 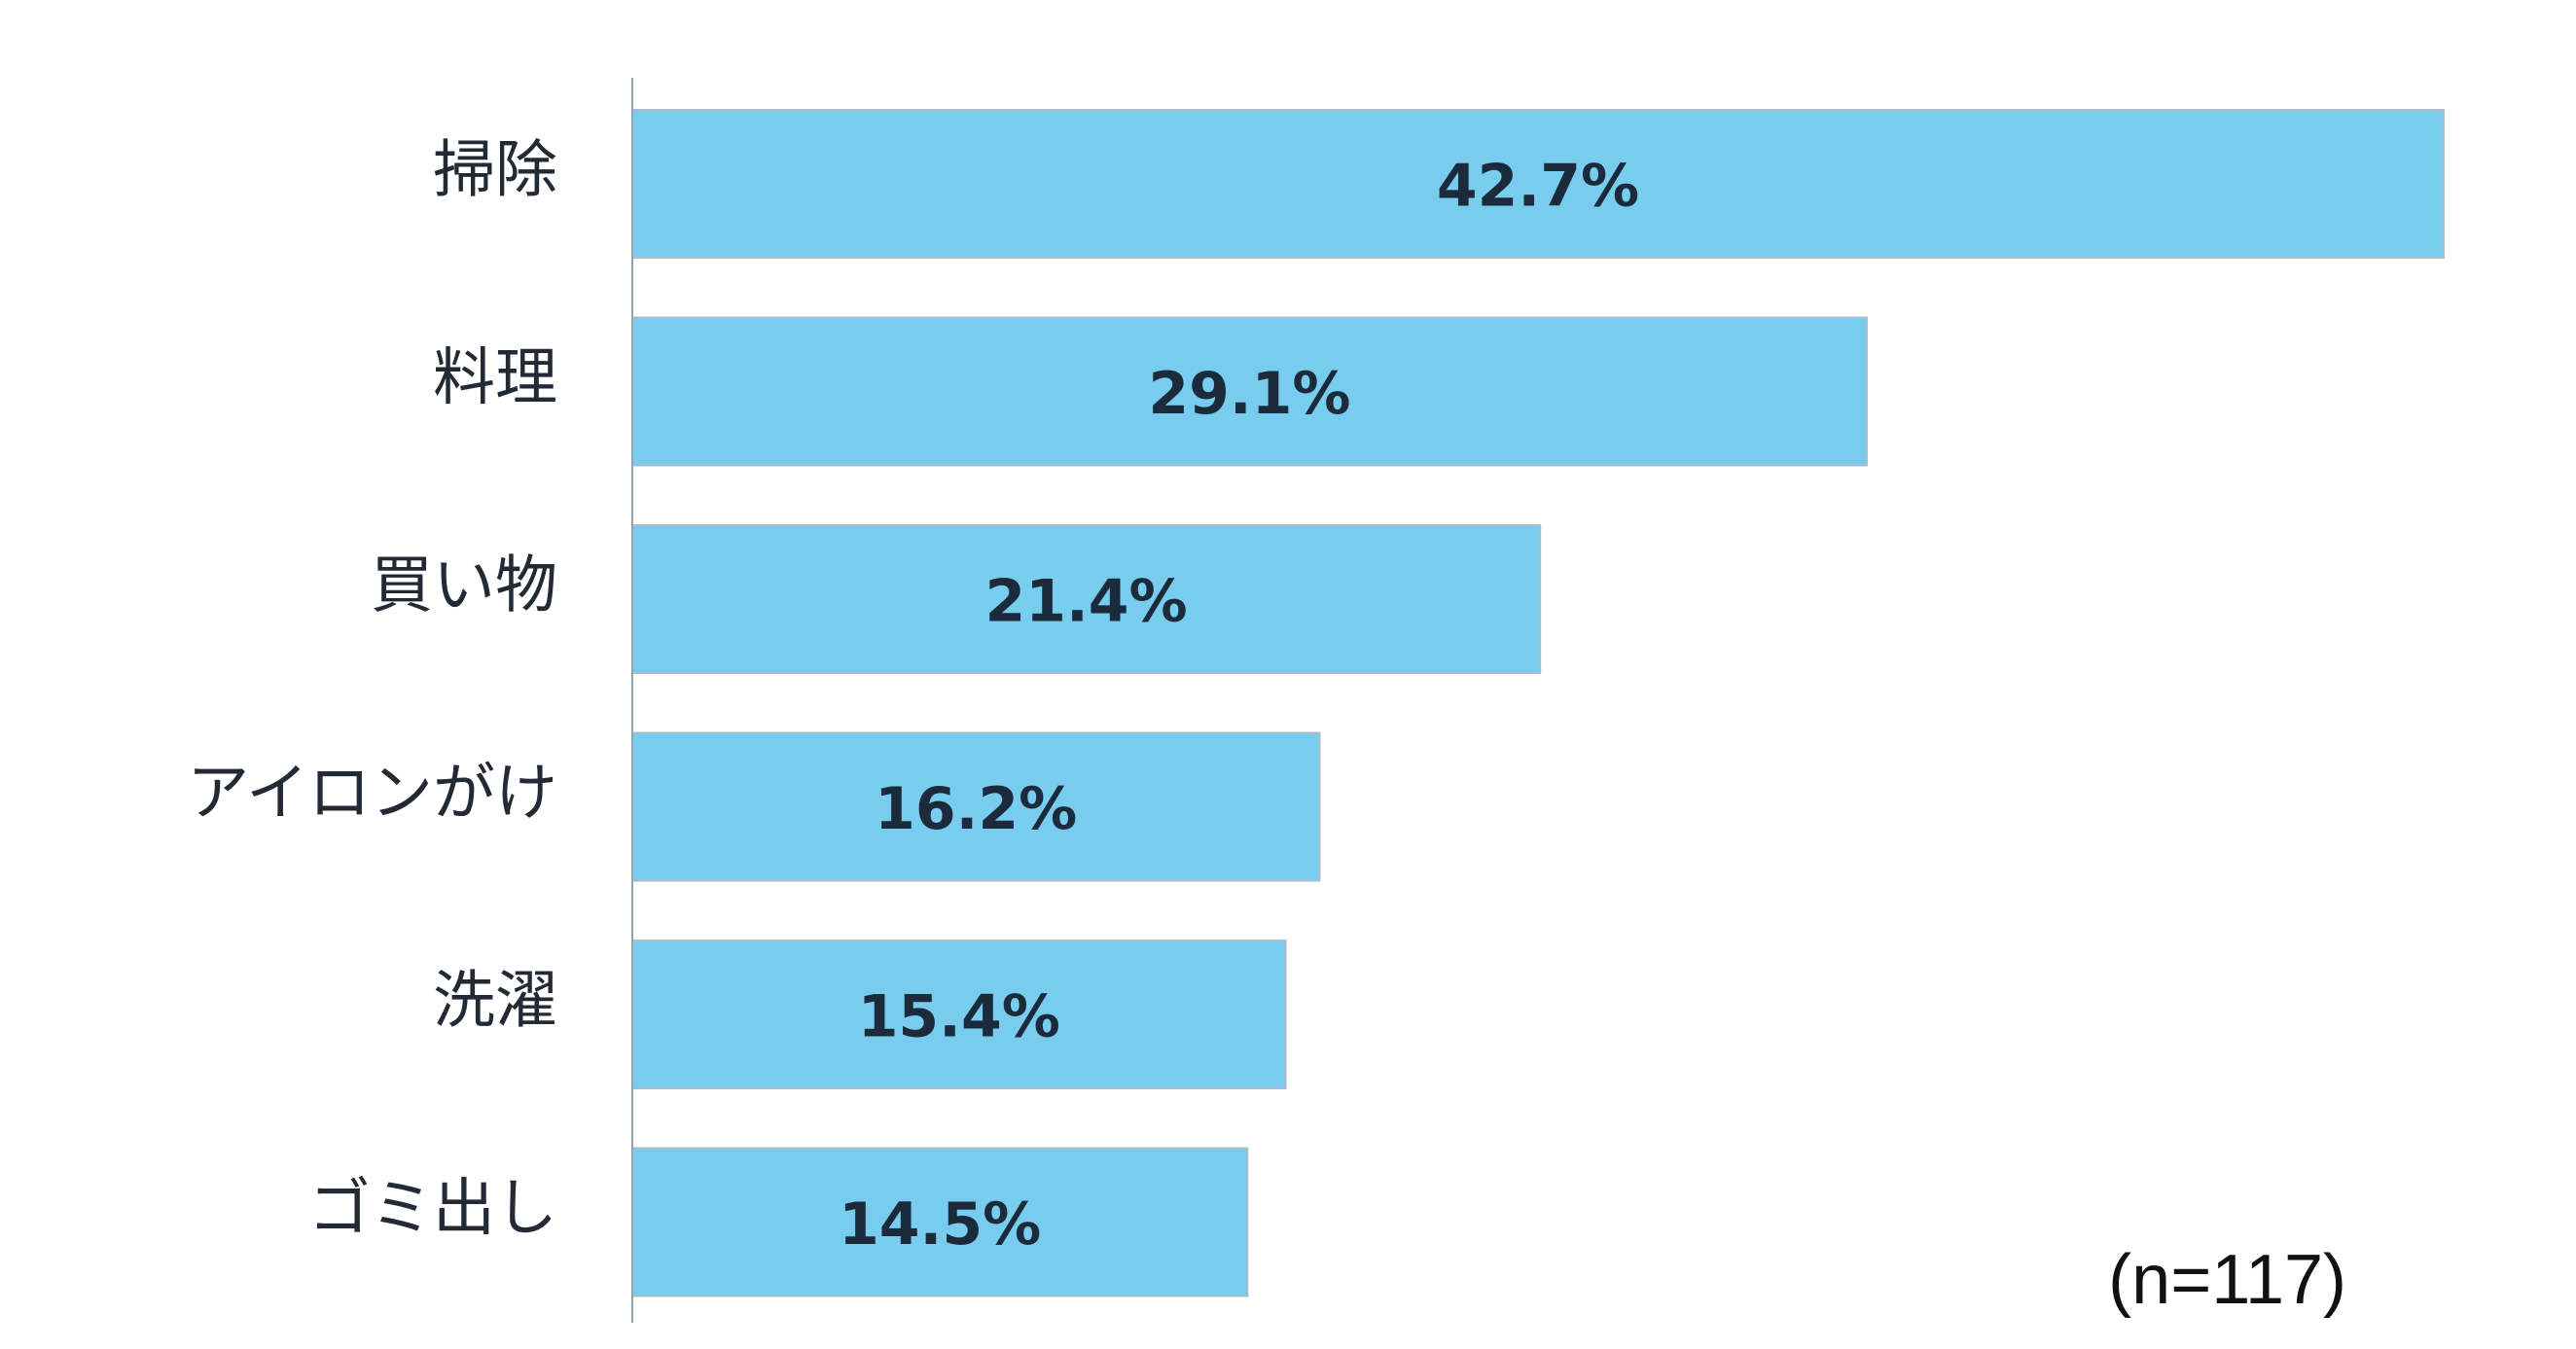 What do you see at coordinates (495, 378) in the screenshot?
I see `category-label-1: 料理` at bounding box center [495, 378].